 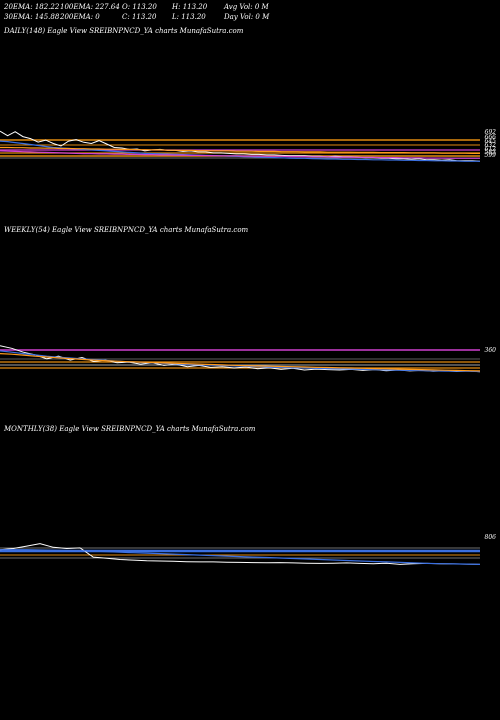 I want to click on daily-price-label-6: 599, so click(x=491, y=155).